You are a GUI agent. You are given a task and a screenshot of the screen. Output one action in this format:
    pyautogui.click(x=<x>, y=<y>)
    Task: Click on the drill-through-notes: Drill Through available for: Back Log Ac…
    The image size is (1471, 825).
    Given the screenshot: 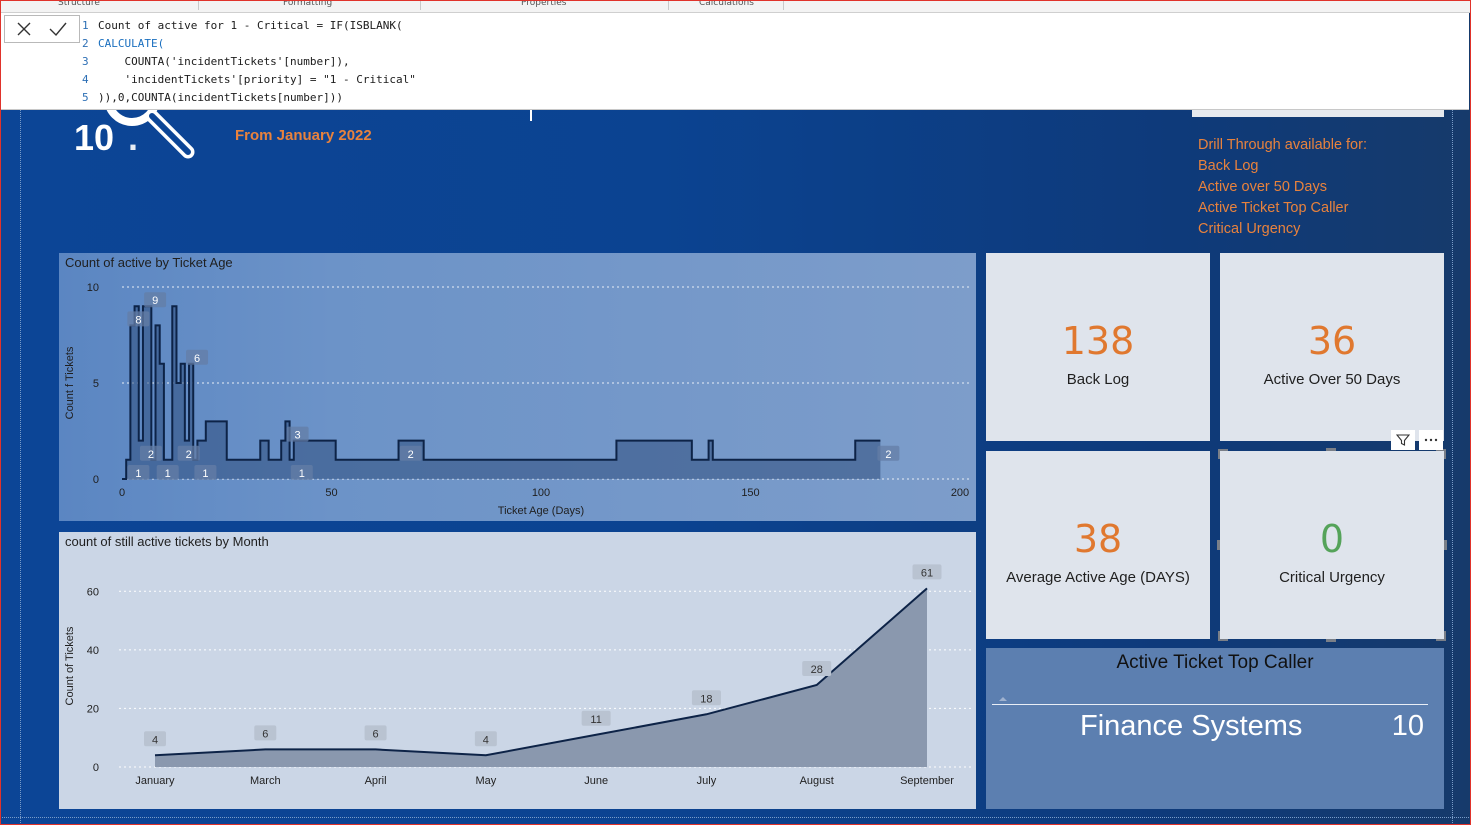 What is the action you would take?
    pyautogui.click(x=1282, y=187)
    